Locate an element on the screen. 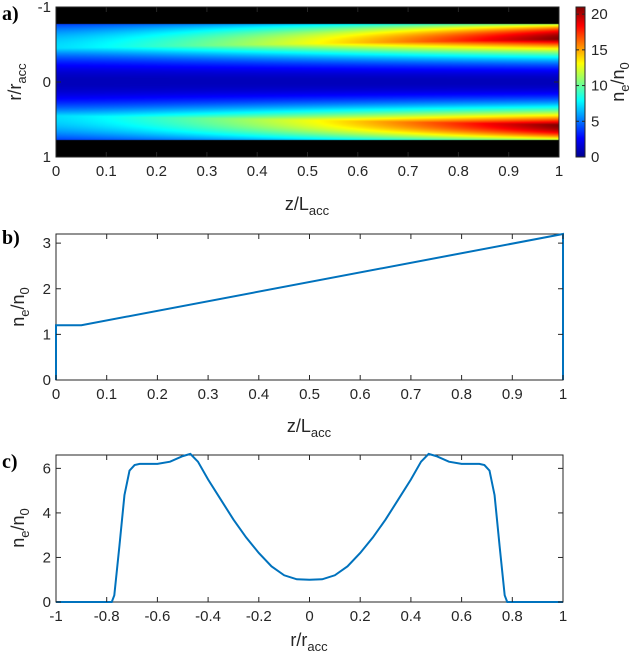  panel-b-label: b) is located at coordinates (11, 238).